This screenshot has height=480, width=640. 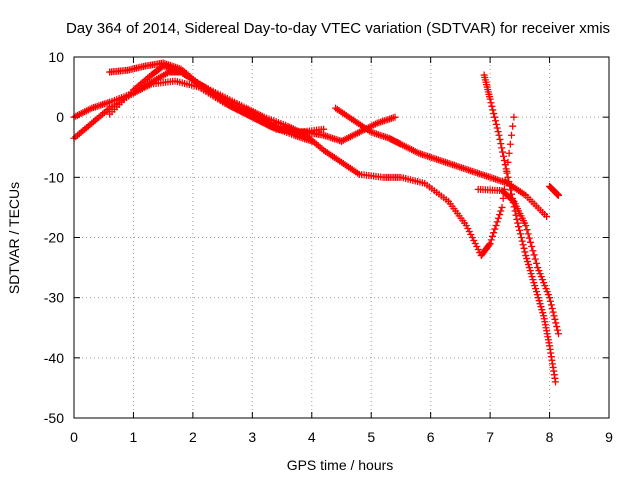 I want to click on y-tick-label: -20, so click(x=54, y=238).